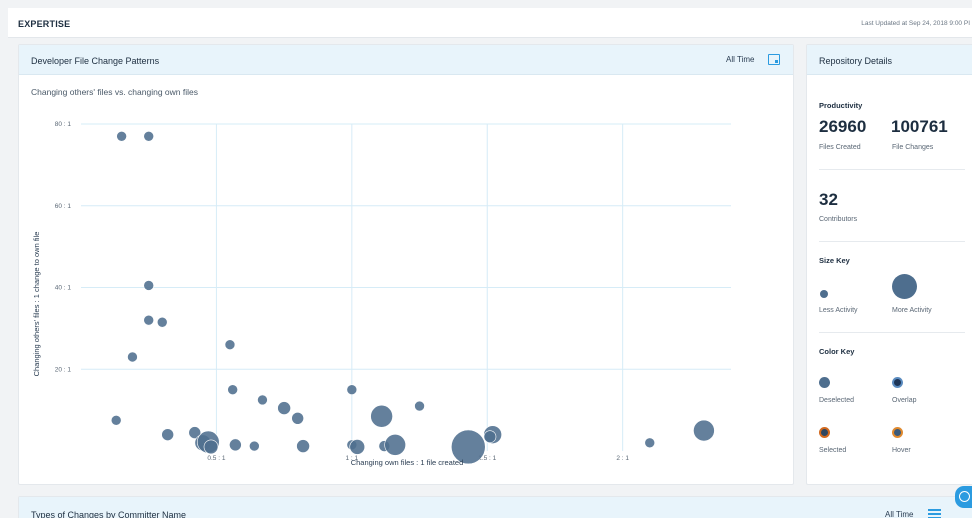 The width and height of the screenshot is (972, 518). What do you see at coordinates (406, 60) in the screenshot?
I see `chart-card-header: Developer File Change Patterns All Time` at bounding box center [406, 60].